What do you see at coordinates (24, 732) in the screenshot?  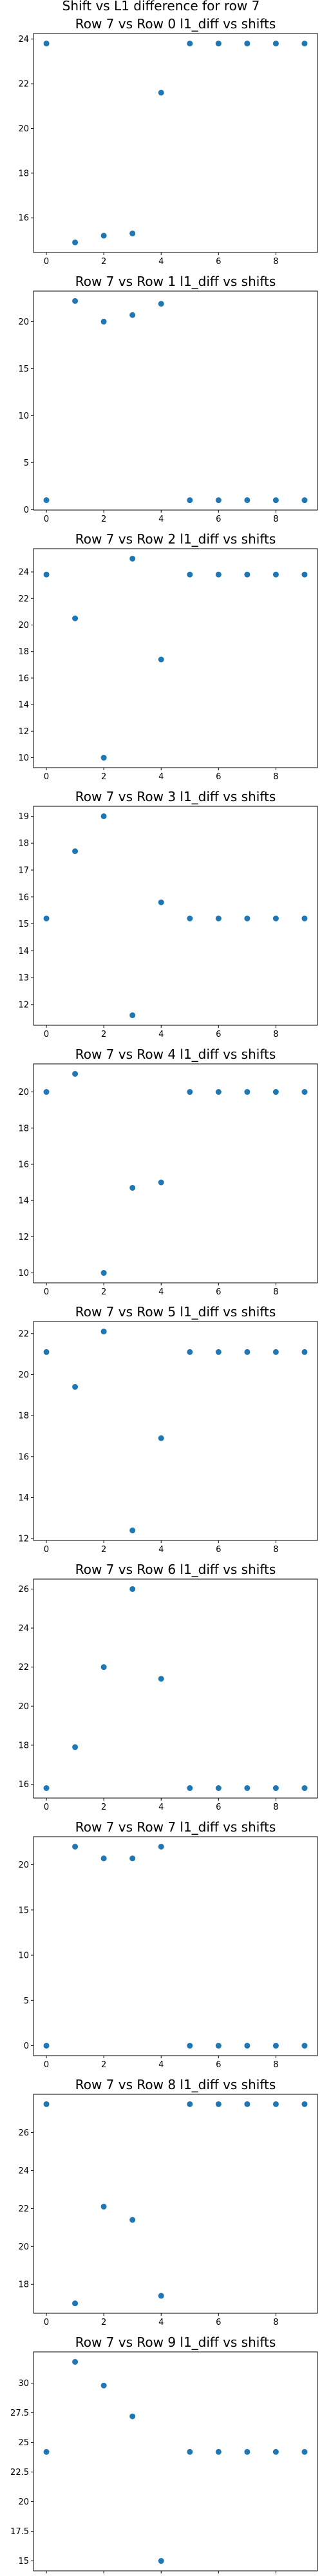 I see `y-tick-label: 12` at bounding box center [24, 732].